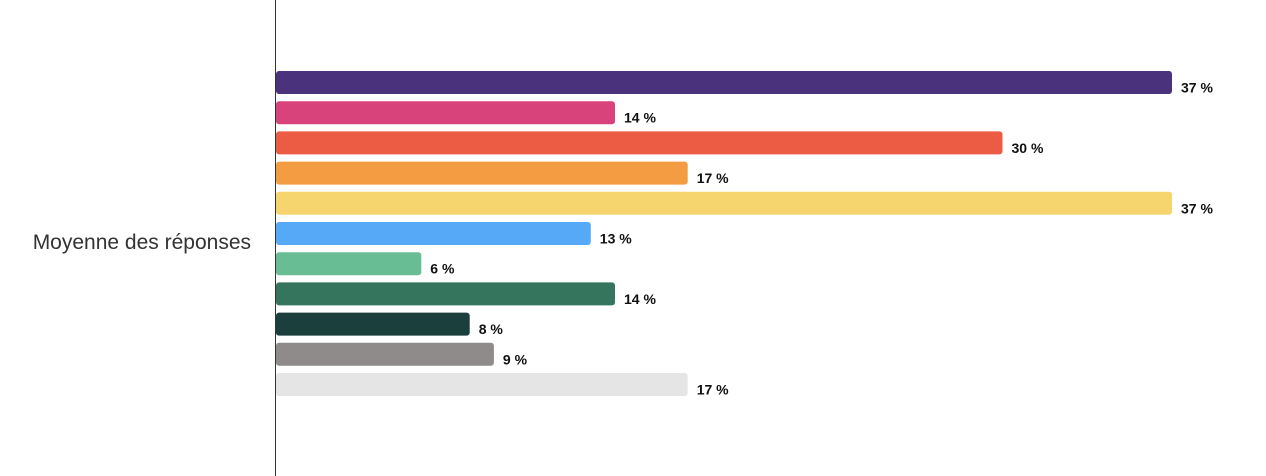 The image size is (1266, 476). What do you see at coordinates (616, 239) in the screenshot?
I see `bar-value-label-6: 13 %` at bounding box center [616, 239].